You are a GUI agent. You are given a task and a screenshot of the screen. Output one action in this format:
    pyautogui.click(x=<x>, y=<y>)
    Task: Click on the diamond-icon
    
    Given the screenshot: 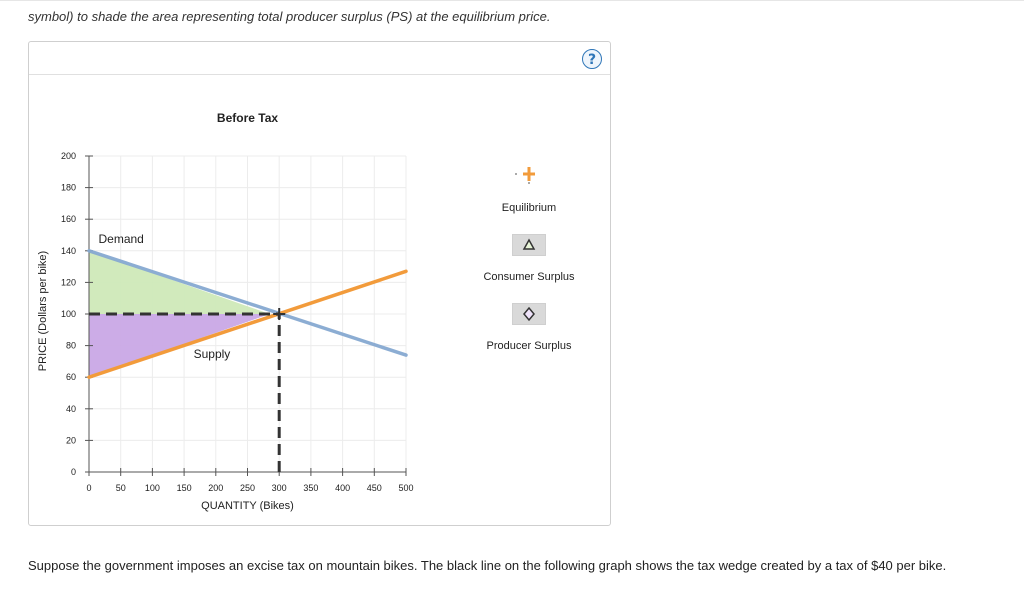 What is the action you would take?
    pyautogui.click(x=529, y=314)
    